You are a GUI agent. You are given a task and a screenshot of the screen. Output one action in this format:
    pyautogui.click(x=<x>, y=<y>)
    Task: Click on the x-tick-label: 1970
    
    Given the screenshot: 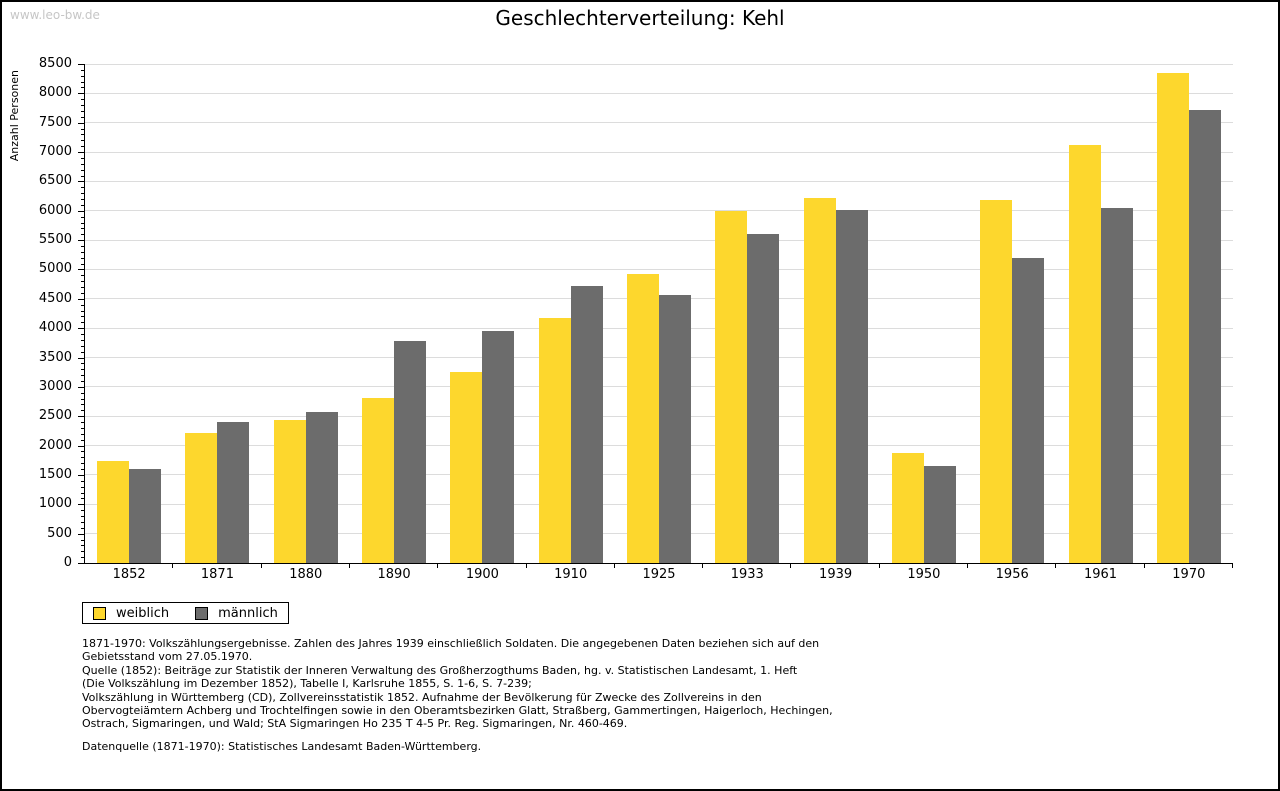 What is the action you would take?
    pyautogui.click(x=1189, y=574)
    